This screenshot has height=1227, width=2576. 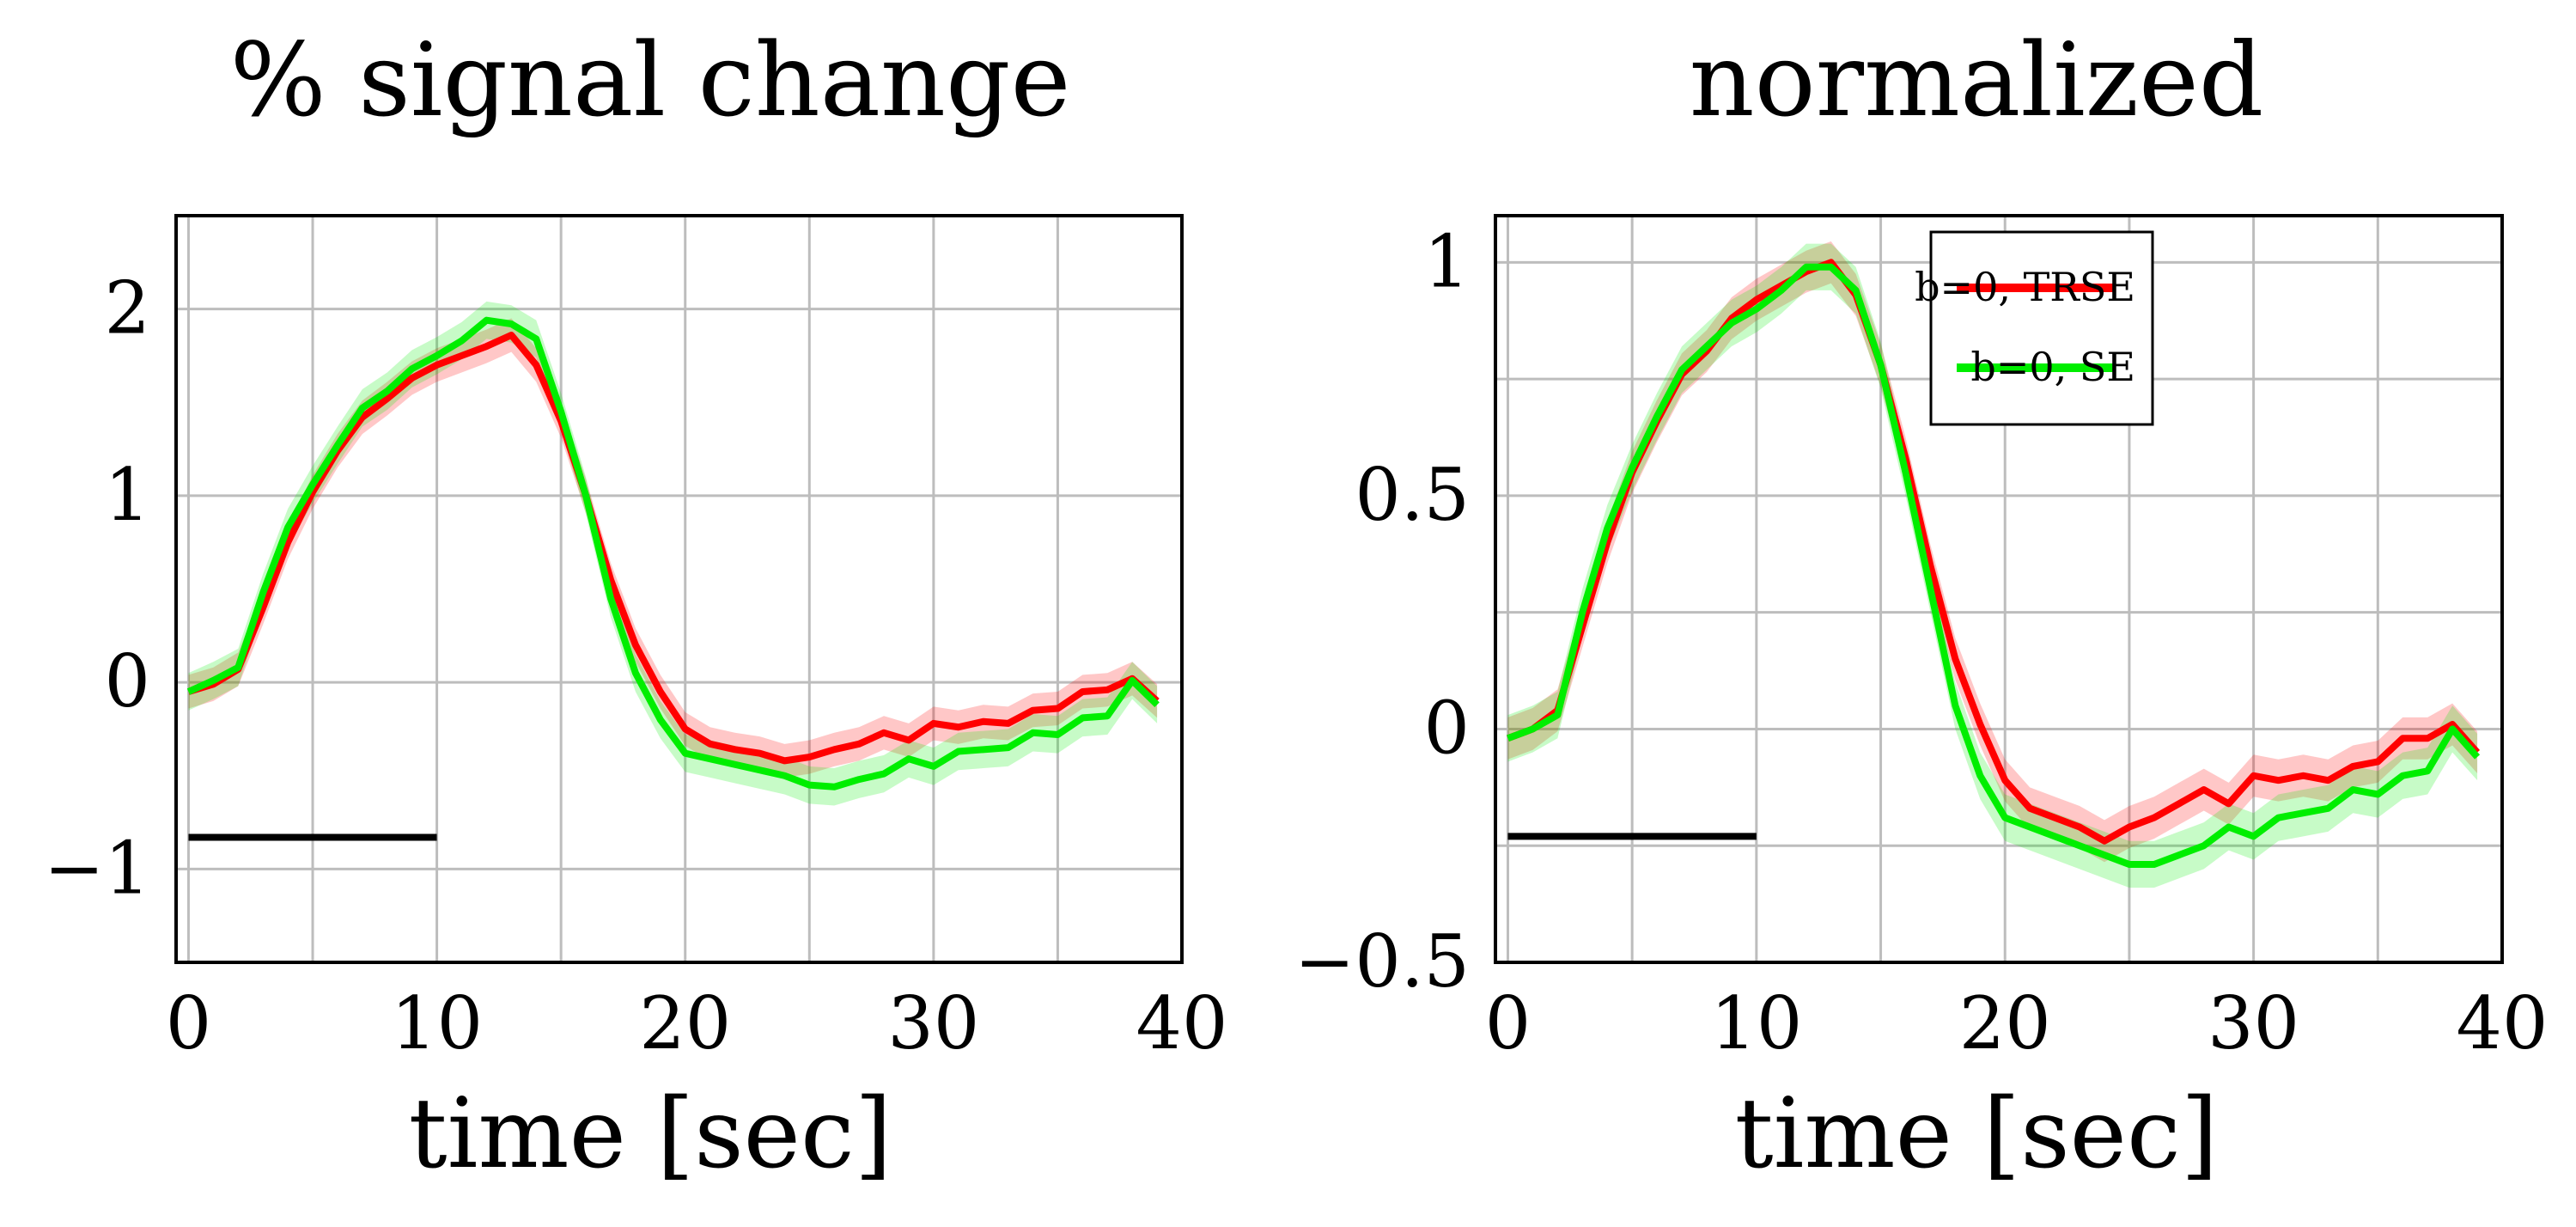 I want to click on series-line-trse, so click(x=673, y=548).